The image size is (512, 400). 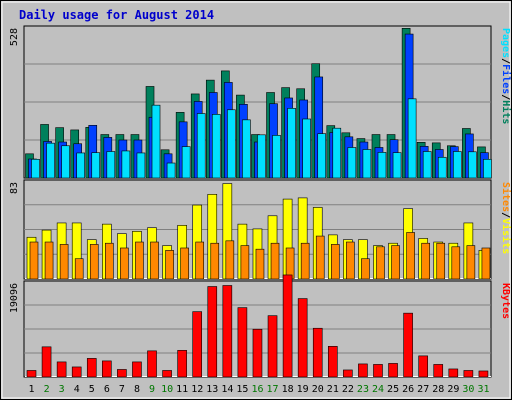 I want to click on x-tick-label-12: 12, so click(x=197, y=389).